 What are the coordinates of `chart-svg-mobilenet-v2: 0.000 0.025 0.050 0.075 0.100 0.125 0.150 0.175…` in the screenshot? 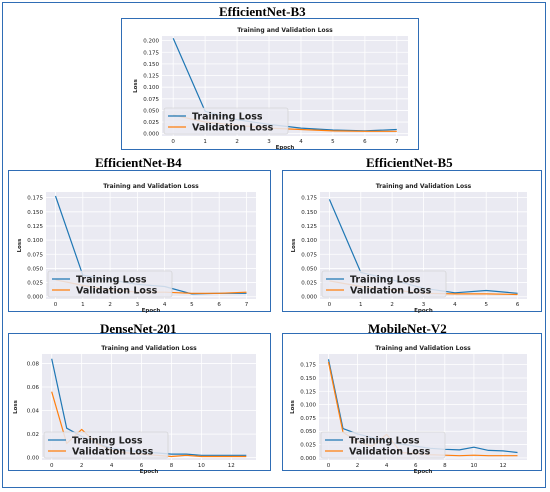 It's located at (408, 410).